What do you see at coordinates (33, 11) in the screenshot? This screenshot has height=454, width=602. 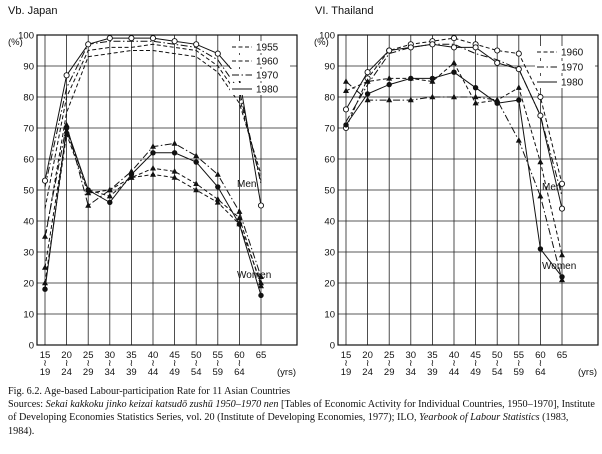 I see `chart-title: Vb. Japan` at bounding box center [33, 11].